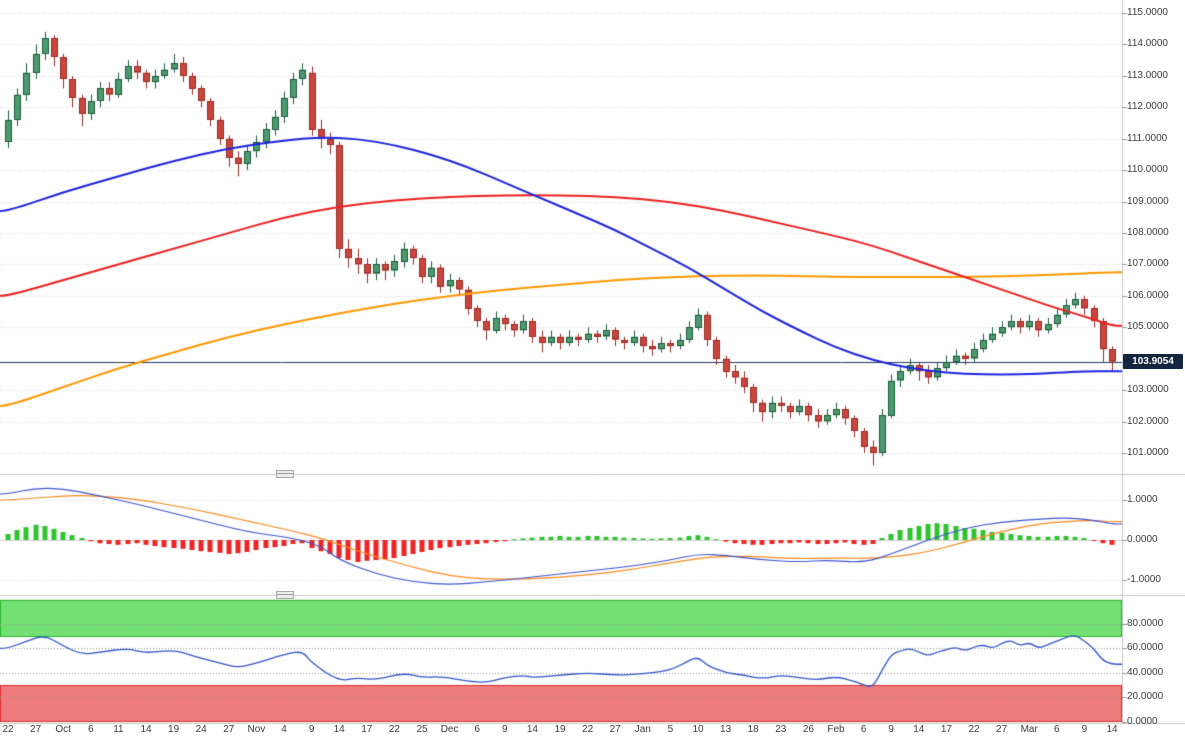 Image resolution: width=1185 pixels, height=755 pixels. I want to click on price-axis-label: 111.0000, so click(1147, 138).